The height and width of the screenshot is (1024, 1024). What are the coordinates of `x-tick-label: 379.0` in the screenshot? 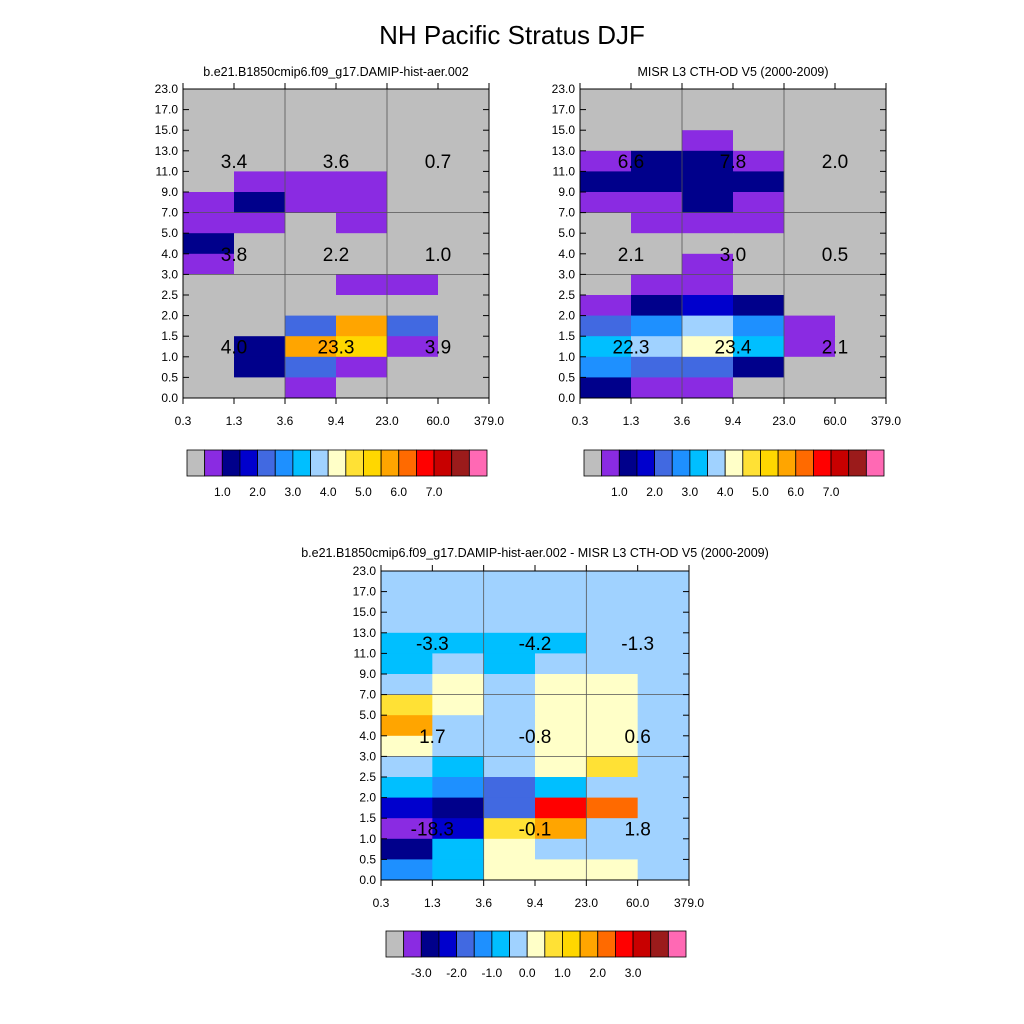 It's located at (489, 421).